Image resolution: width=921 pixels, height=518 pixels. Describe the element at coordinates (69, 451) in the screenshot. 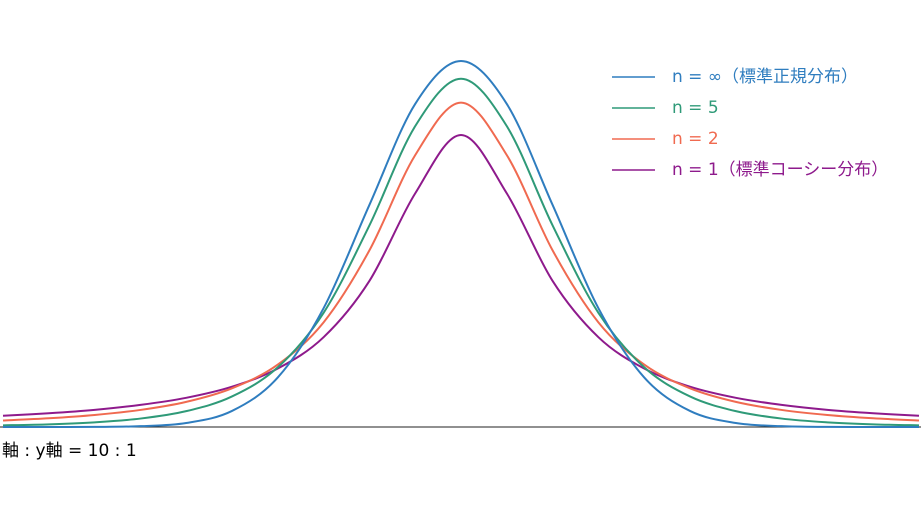

I see `aspect-note: 軸 : y軸 = 10 : 1` at that location.